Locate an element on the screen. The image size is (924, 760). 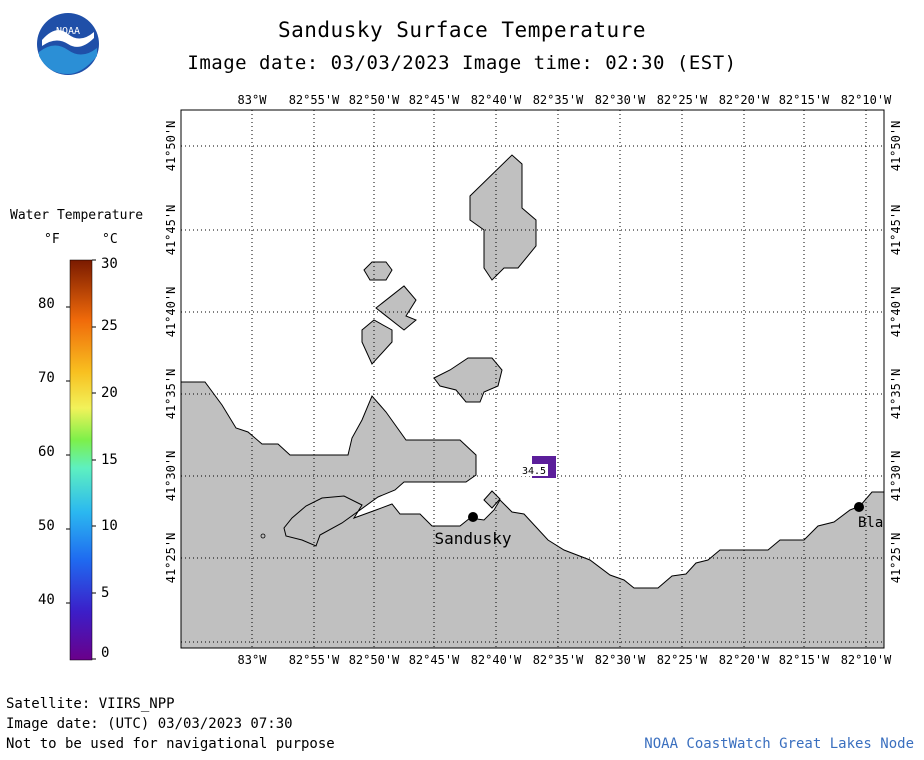
legend-unit-c: °C is located at coordinates (110, 239).